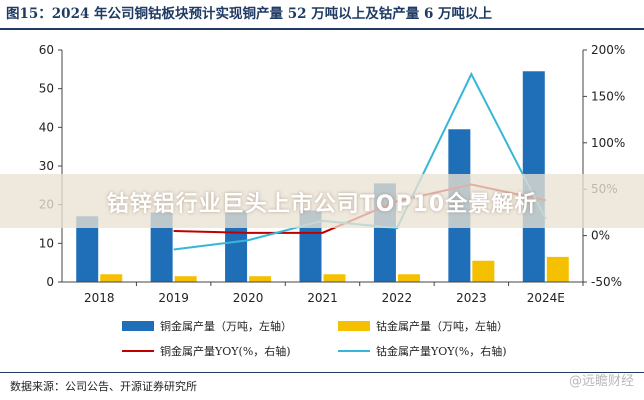  What do you see at coordinates (46, 50) in the screenshot?
I see `left-tick-label: 60` at bounding box center [46, 50].